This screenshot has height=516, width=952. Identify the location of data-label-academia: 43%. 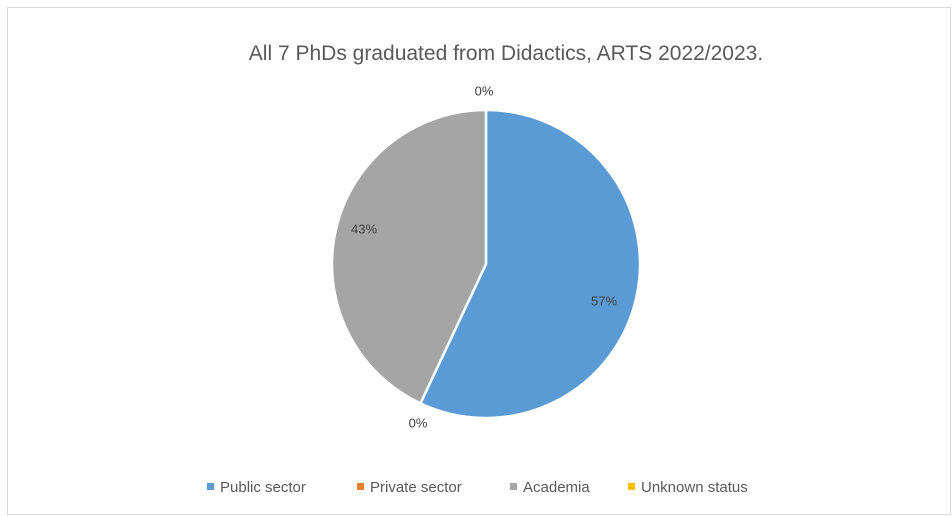
(364, 228).